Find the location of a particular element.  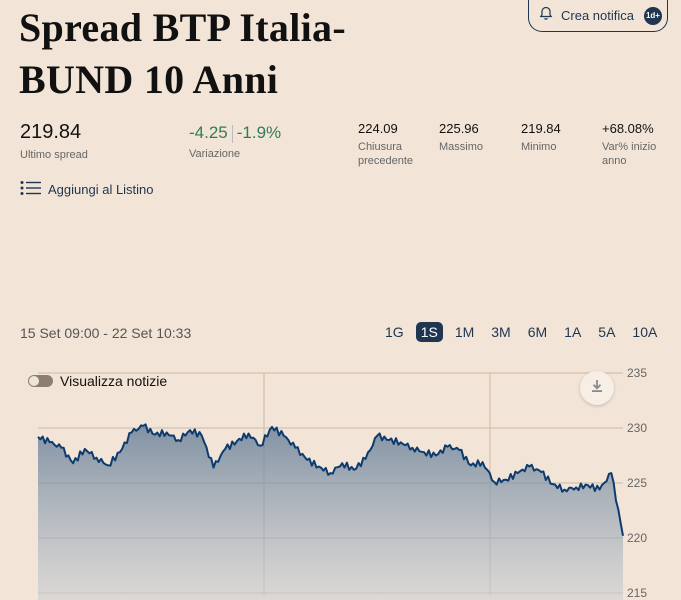

news-toggle is located at coordinates (40, 381).